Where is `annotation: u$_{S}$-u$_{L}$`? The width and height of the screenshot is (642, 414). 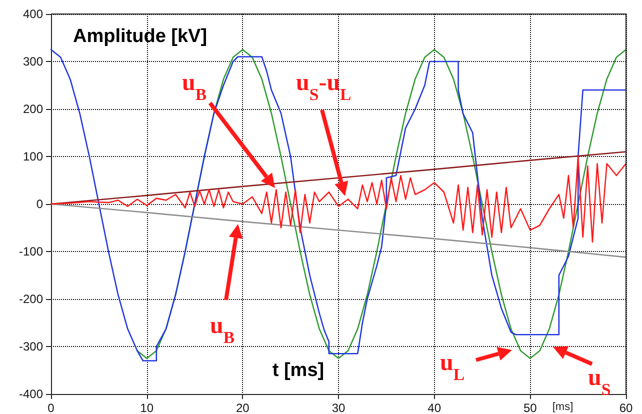
annotation: u$_{S}$-u$_{L}$ is located at coordinates (324, 87).